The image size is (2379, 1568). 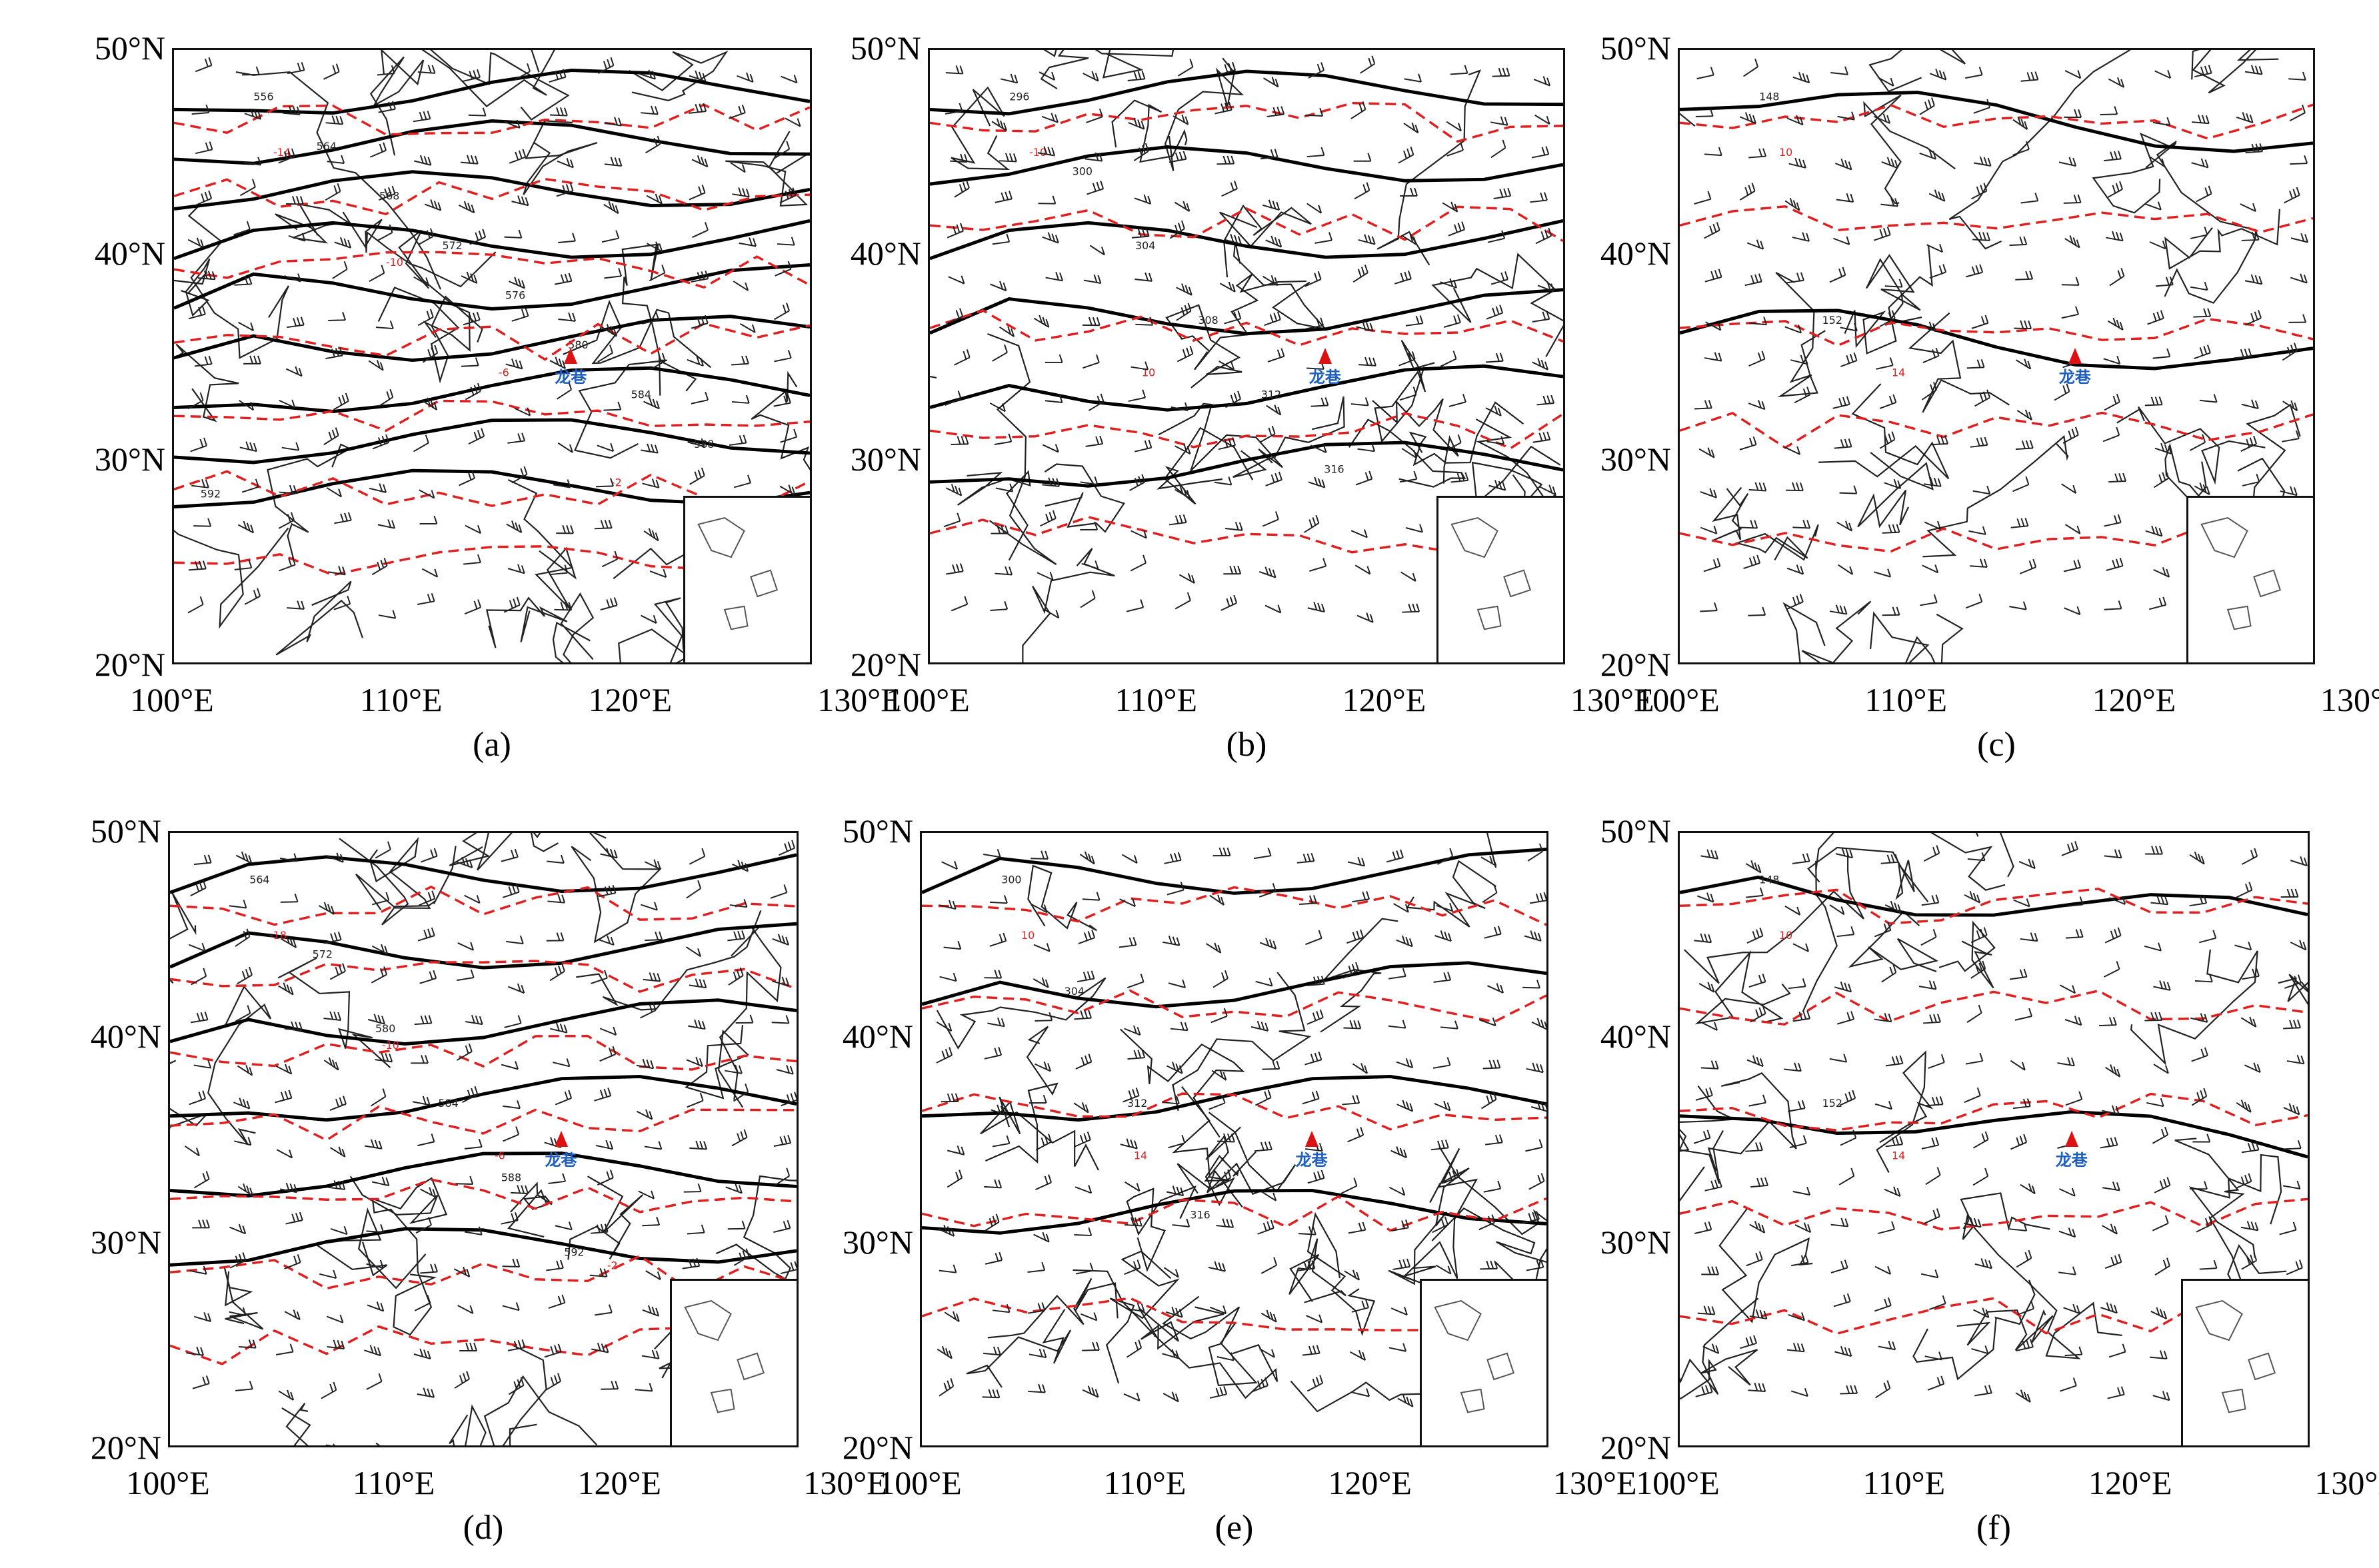 I want to click on contour-label: 304, so click(x=1075, y=991).